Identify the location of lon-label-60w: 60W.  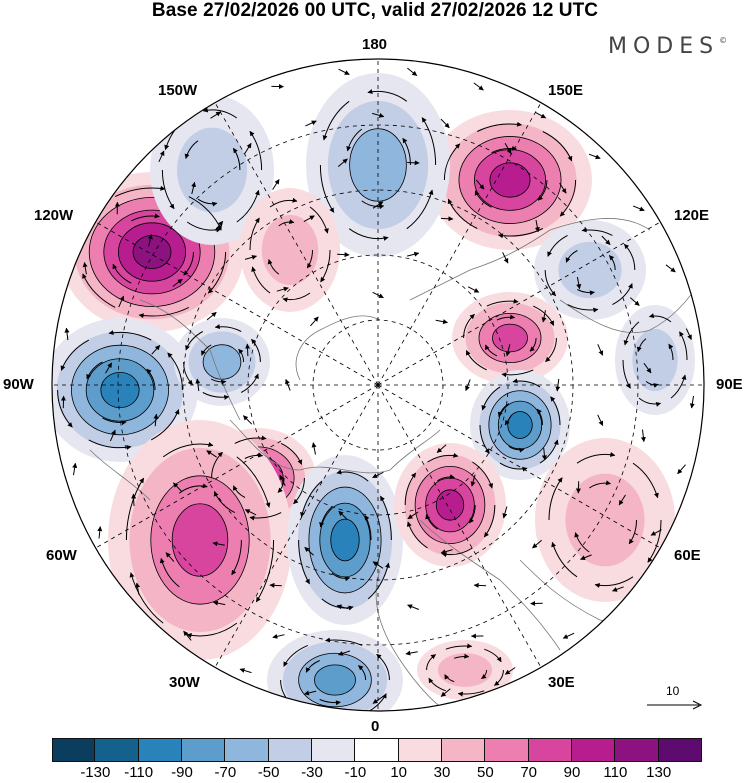
(61, 555).